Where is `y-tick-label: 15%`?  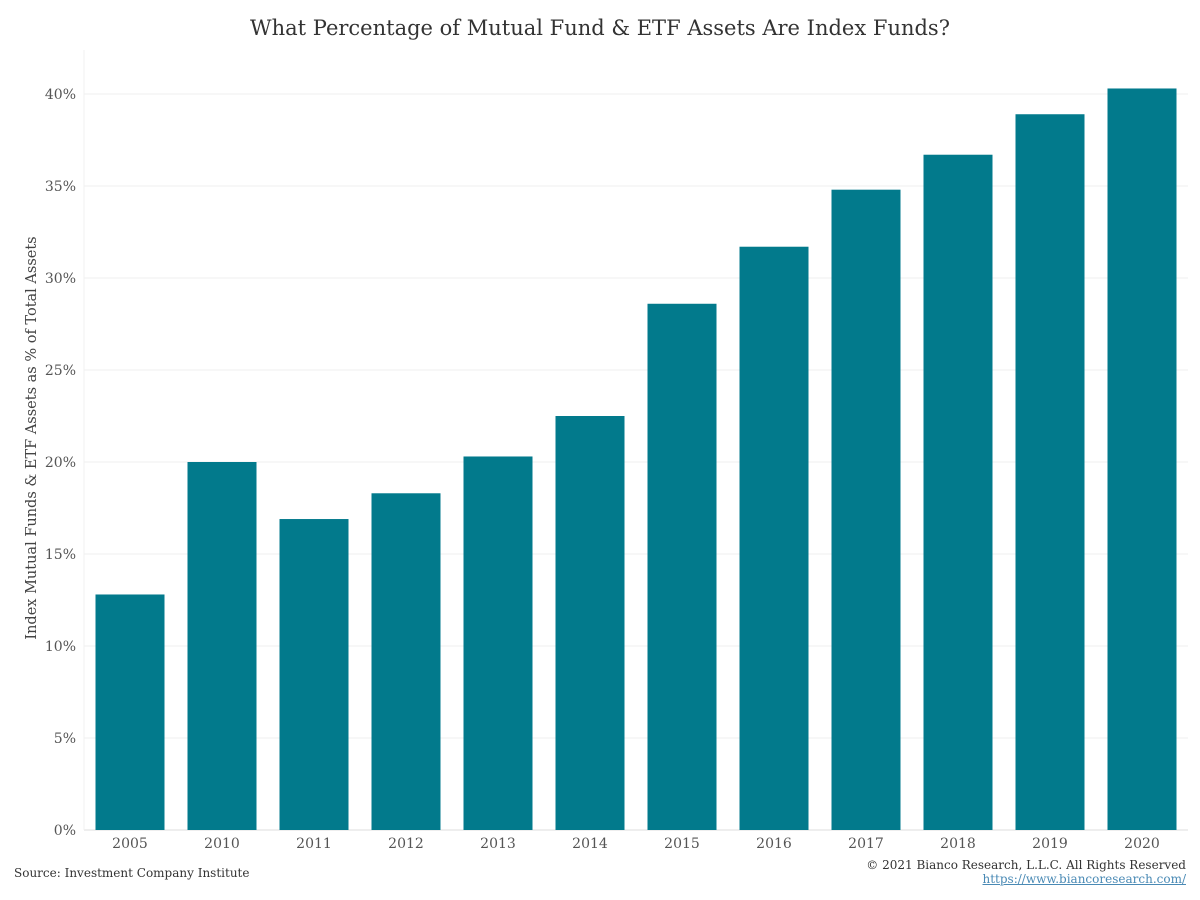
y-tick-label: 15% is located at coordinates (60, 555).